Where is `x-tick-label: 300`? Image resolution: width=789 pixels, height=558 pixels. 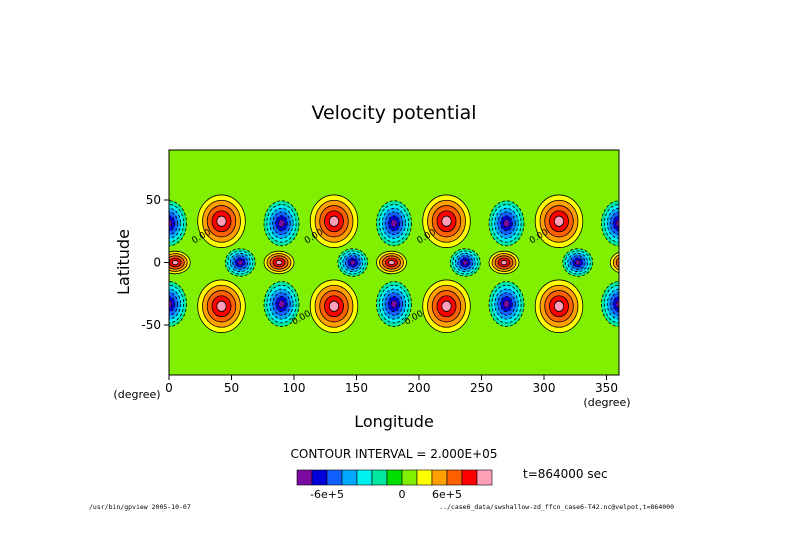
x-tick-label: 300 is located at coordinates (544, 388).